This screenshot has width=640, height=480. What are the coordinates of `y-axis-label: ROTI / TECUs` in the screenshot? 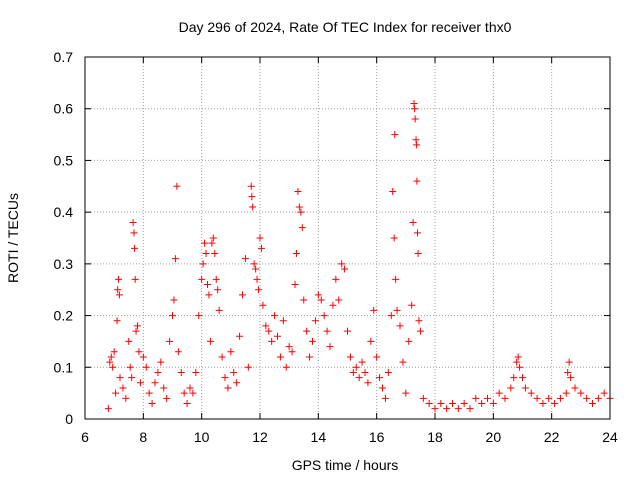 It's located at (13, 238).